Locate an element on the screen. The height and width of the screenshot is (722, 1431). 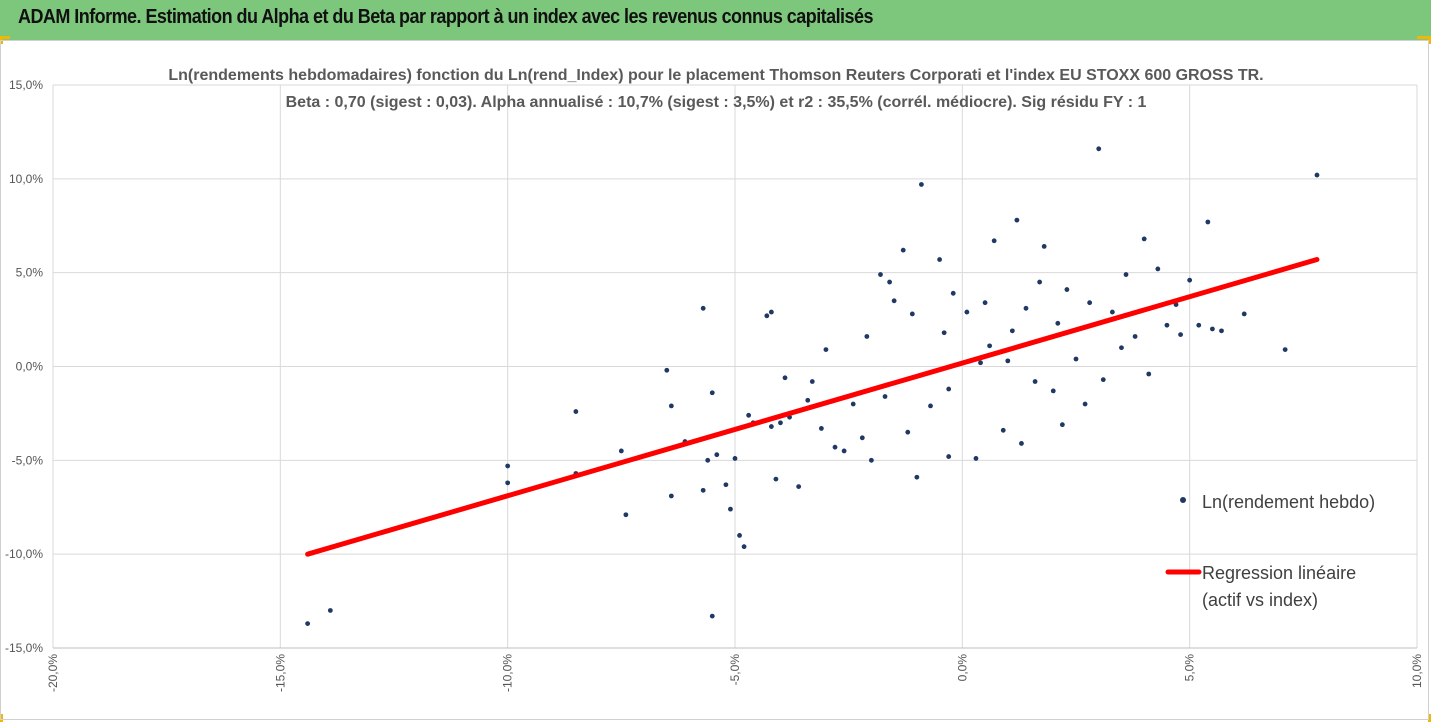
legend-label-regression: (actif vs index) is located at coordinates (1260, 600).